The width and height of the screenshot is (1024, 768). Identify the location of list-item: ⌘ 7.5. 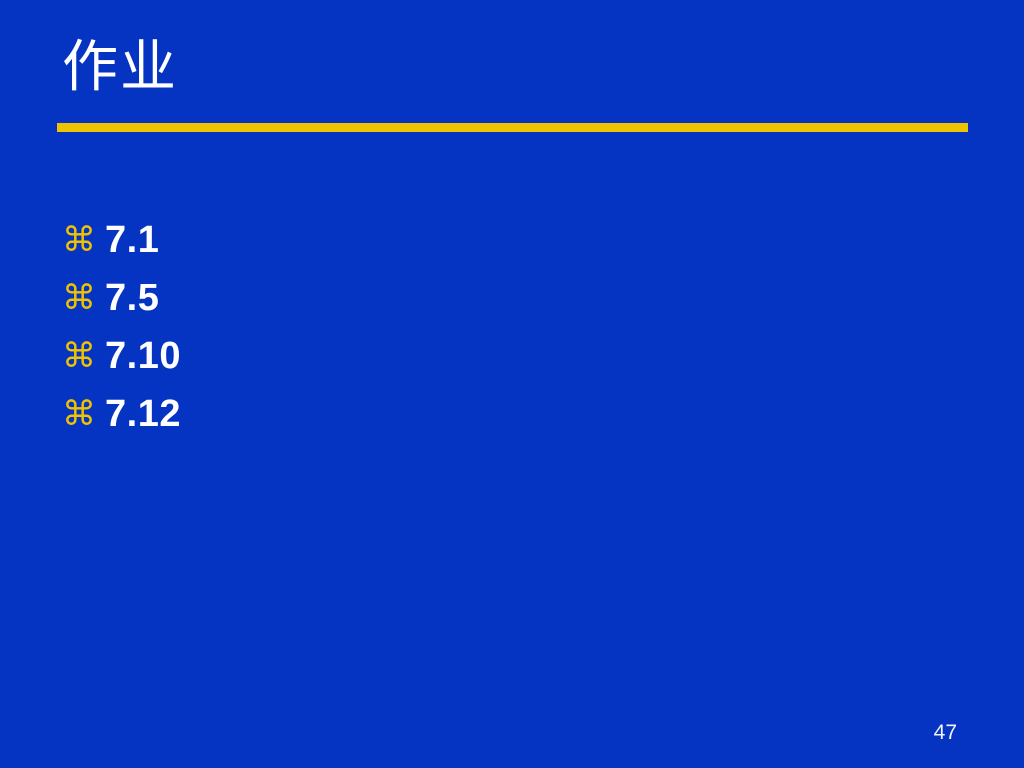
(121, 298).